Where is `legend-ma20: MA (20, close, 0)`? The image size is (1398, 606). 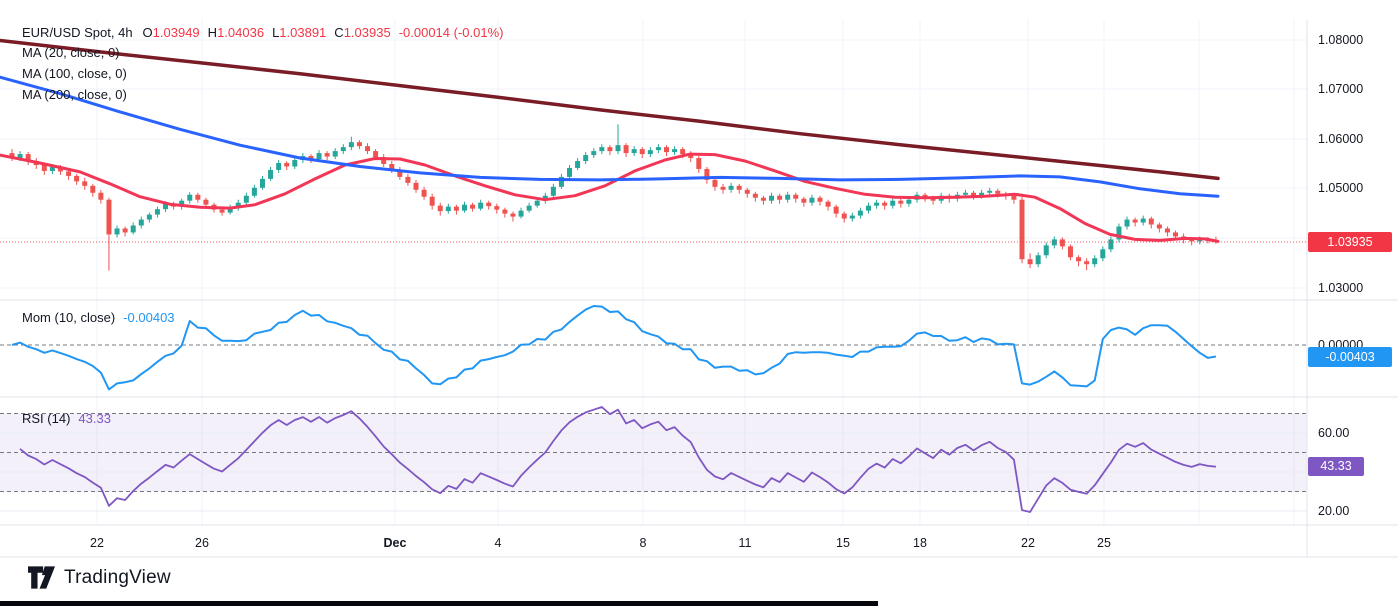 legend-ma20: MA (20, close, 0) is located at coordinates (71, 52).